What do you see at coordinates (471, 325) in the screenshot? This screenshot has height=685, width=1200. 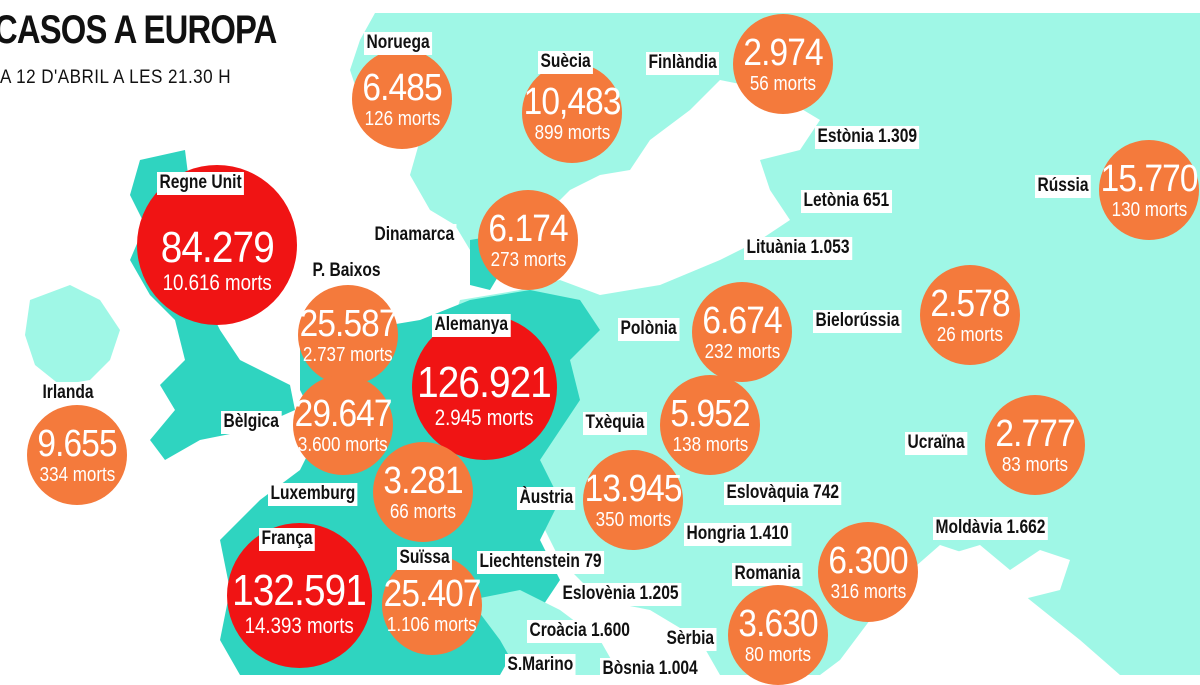 I see `country-label-alemanya: Alemanya` at bounding box center [471, 325].